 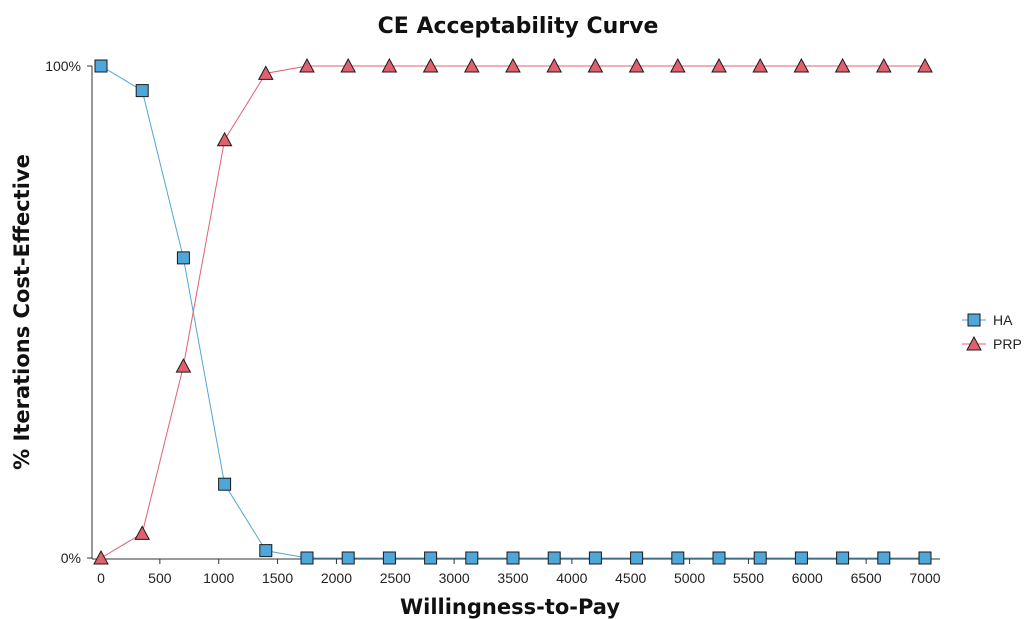 What do you see at coordinates (512, 578) in the screenshot?
I see `x-tick-label: 3500` at bounding box center [512, 578].